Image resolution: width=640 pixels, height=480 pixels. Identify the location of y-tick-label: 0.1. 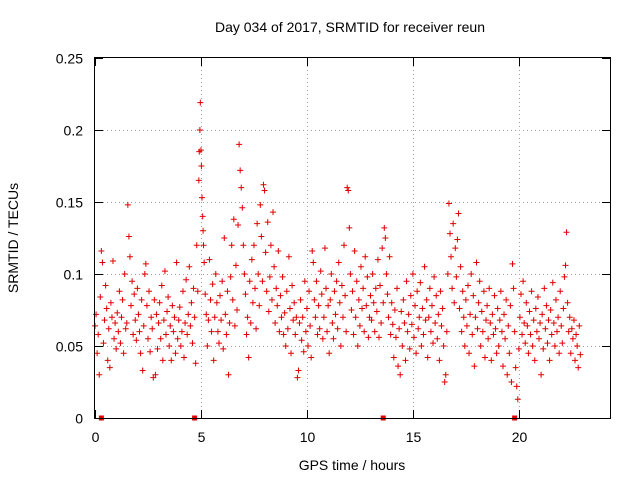
(74, 275).